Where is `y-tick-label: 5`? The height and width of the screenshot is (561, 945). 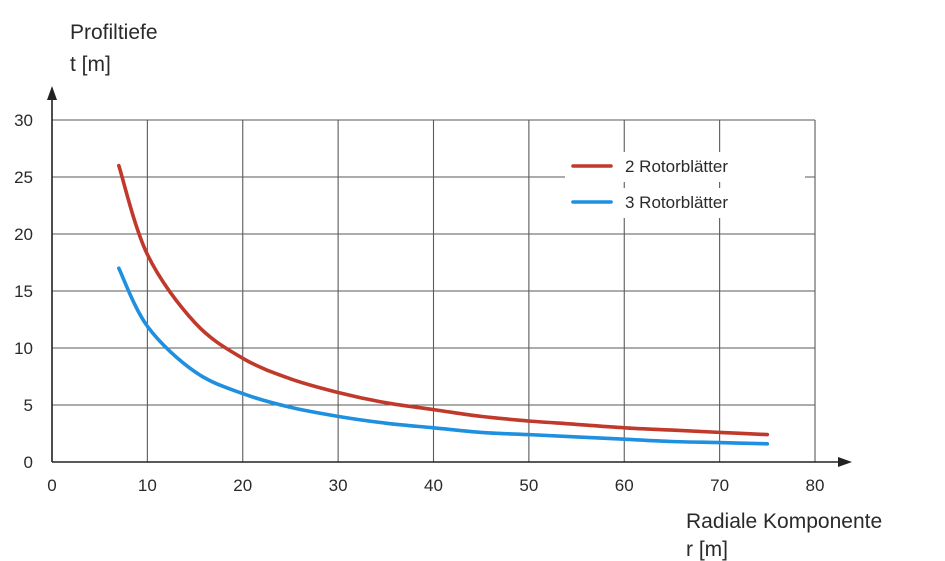
y-tick-label: 5 is located at coordinates (28, 405).